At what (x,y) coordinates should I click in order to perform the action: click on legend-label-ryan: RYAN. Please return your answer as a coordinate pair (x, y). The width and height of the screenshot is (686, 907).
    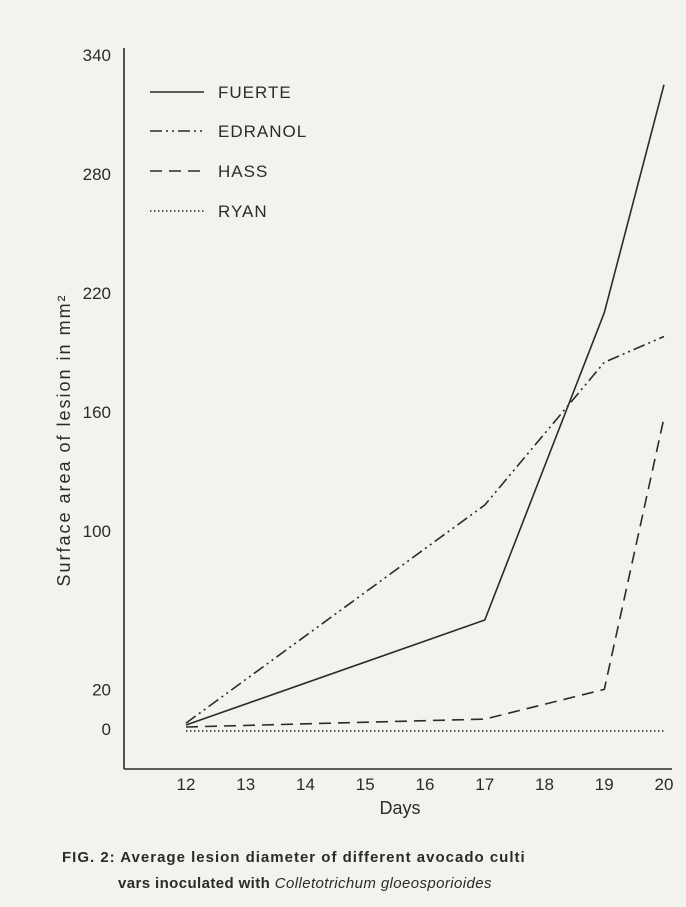
    Looking at the image, I should click on (243, 211).